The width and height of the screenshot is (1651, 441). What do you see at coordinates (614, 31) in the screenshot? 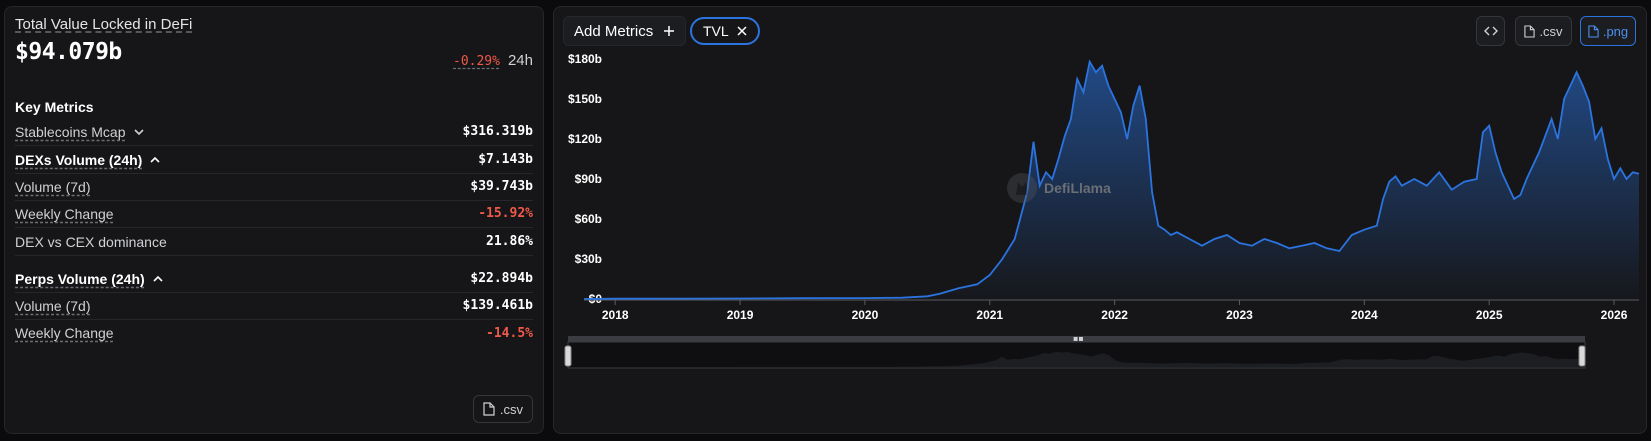
I see `add-metrics-label: Add Metrics` at bounding box center [614, 31].